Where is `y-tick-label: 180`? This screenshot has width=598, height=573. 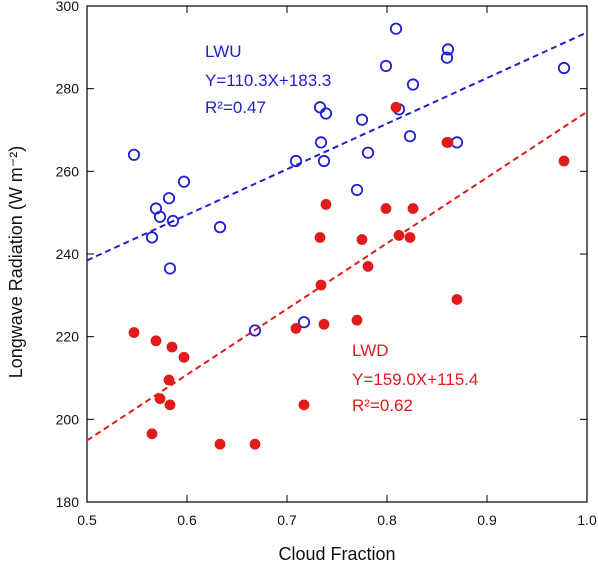
y-tick-label: 180 is located at coordinates (68, 502).